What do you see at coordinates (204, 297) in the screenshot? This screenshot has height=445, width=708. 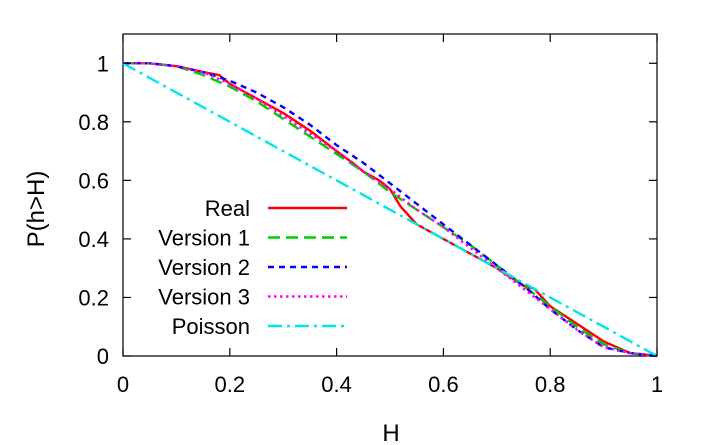 I see `legend-label-version-3: Version 3` at bounding box center [204, 297].